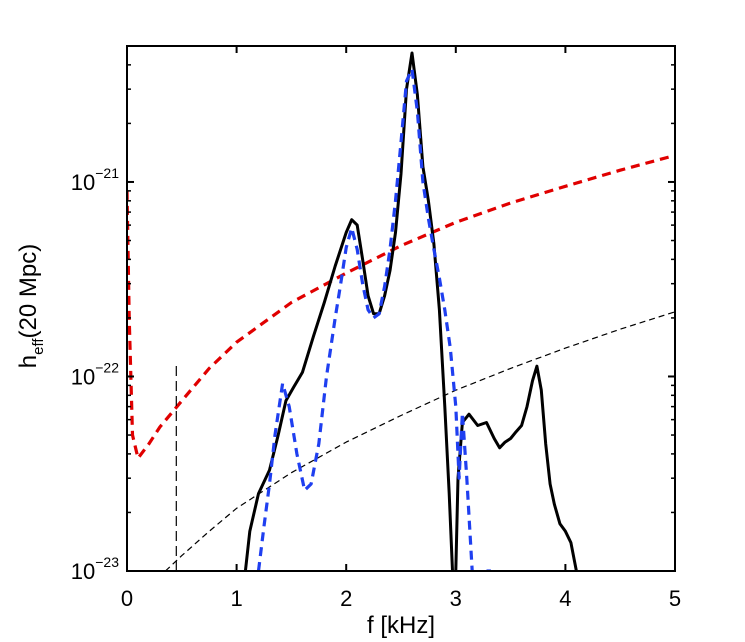  I want to click on y-axis-label: heff(20 Mpc), so click(31, 306).